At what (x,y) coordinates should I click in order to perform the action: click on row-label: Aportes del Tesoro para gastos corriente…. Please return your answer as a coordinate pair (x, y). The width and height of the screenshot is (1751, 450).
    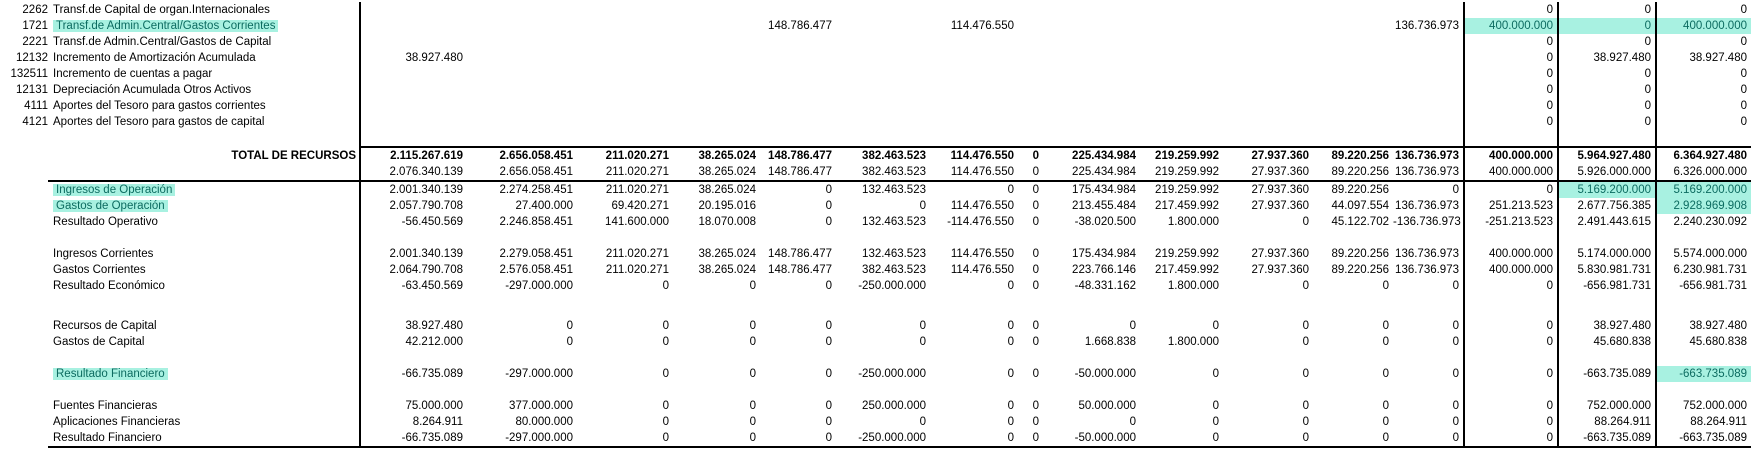
    Looking at the image, I should click on (159, 106).